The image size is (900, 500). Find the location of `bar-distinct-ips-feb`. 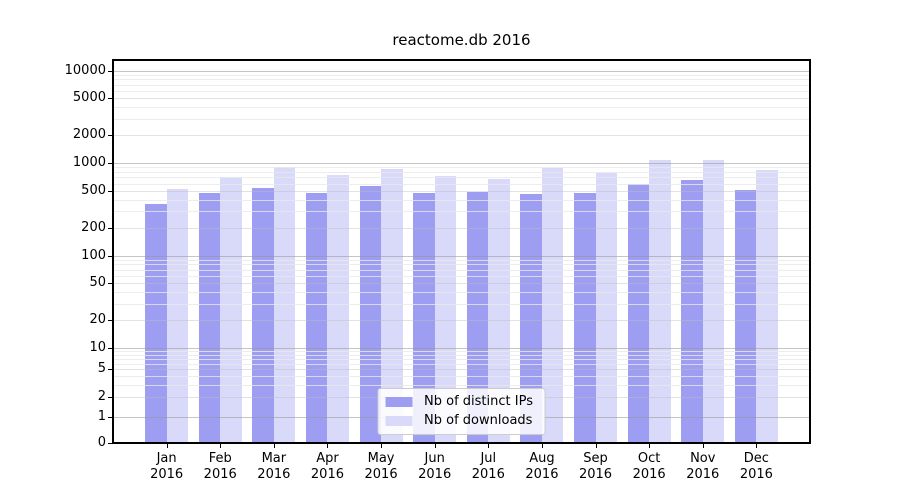

bar-distinct-ips-feb is located at coordinates (209, 318).